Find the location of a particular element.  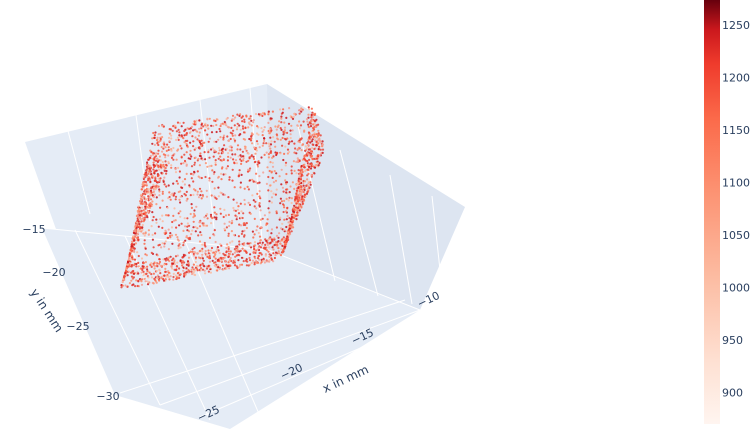

y-axis-ticks: −30 −25 −20 −15 is located at coordinates (70, 313).